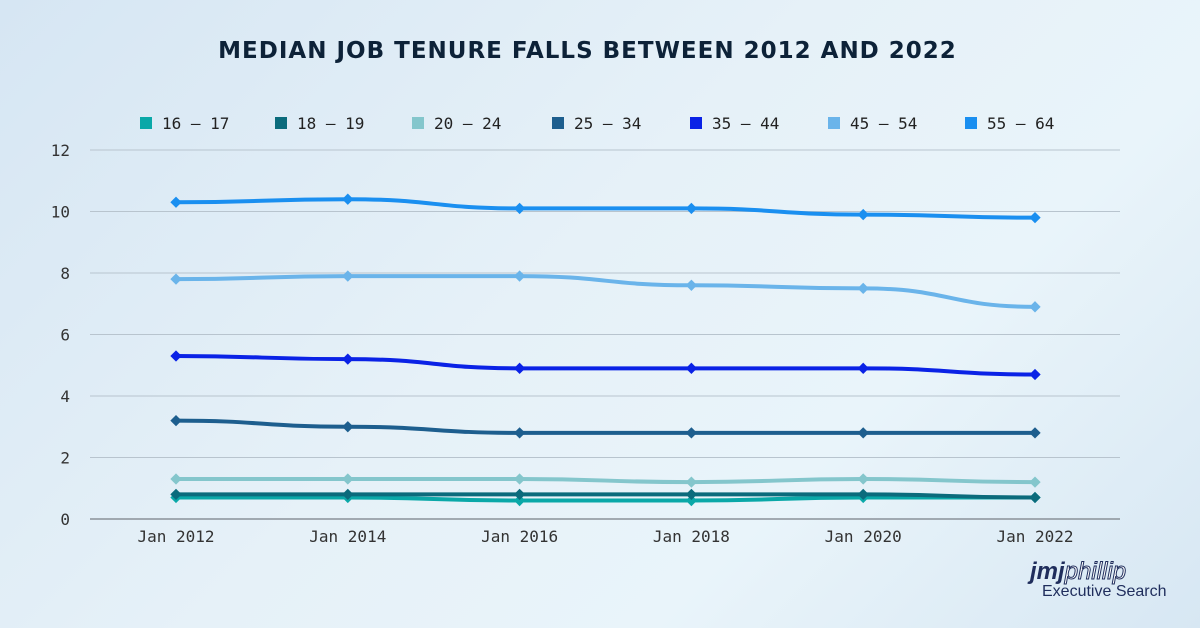 The width and height of the screenshot is (1200, 628). I want to click on y-tick-label: 12, so click(60, 150).